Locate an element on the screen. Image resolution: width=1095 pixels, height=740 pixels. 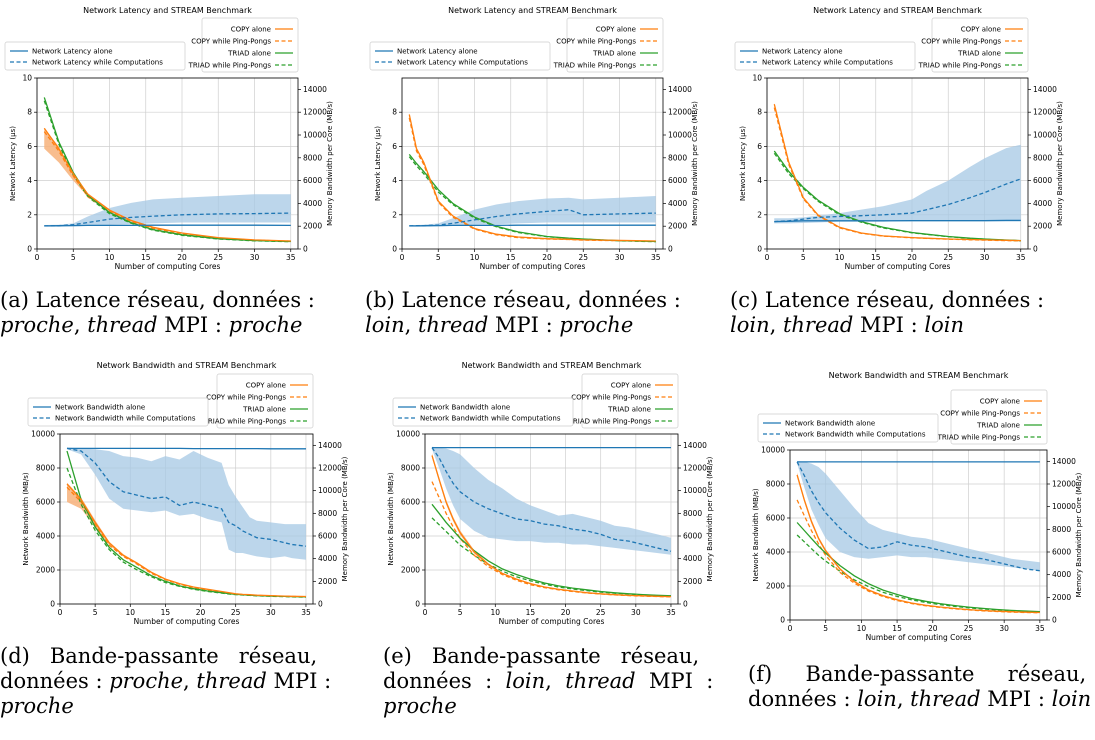
y2tick-label-f-10000: 10000 is located at coordinates (1064, 506).